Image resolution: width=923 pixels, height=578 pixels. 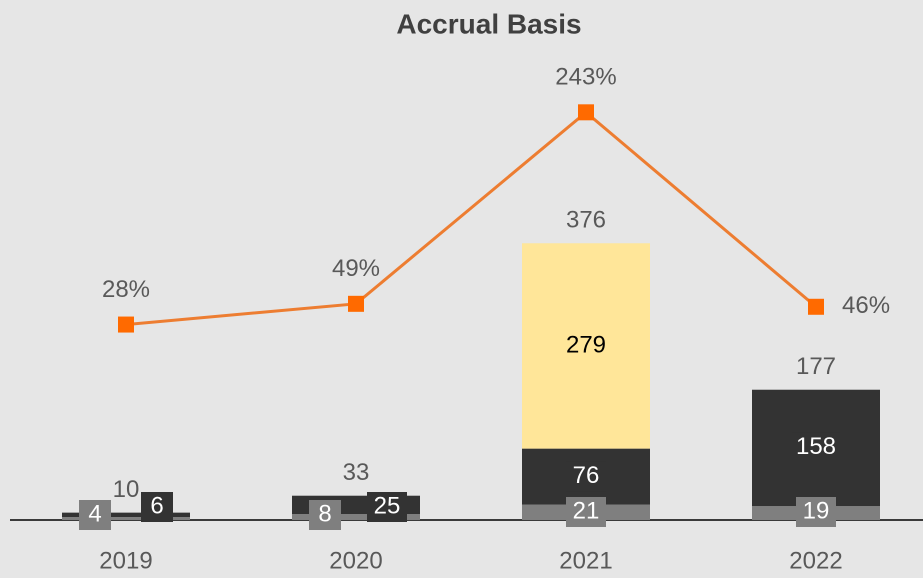 What do you see at coordinates (816, 366) in the screenshot?
I see `total-label: 177` at bounding box center [816, 366].